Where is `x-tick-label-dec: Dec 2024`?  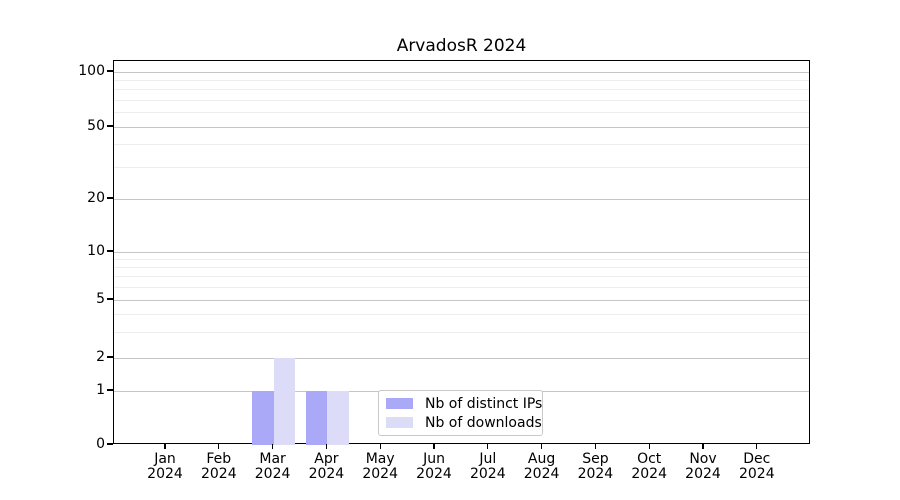 x-tick-label-dec: Dec 2024 is located at coordinates (757, 467).